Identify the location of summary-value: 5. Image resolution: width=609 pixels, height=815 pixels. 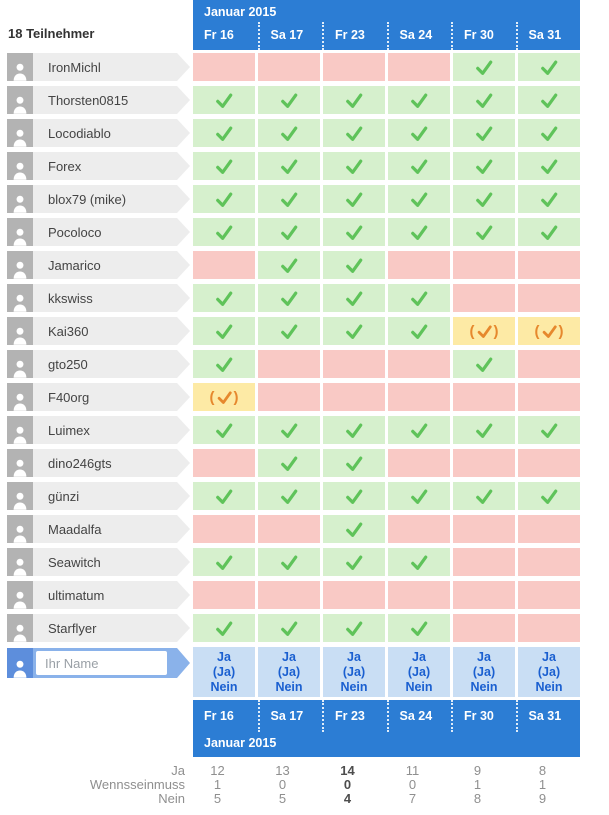
(282, 798).